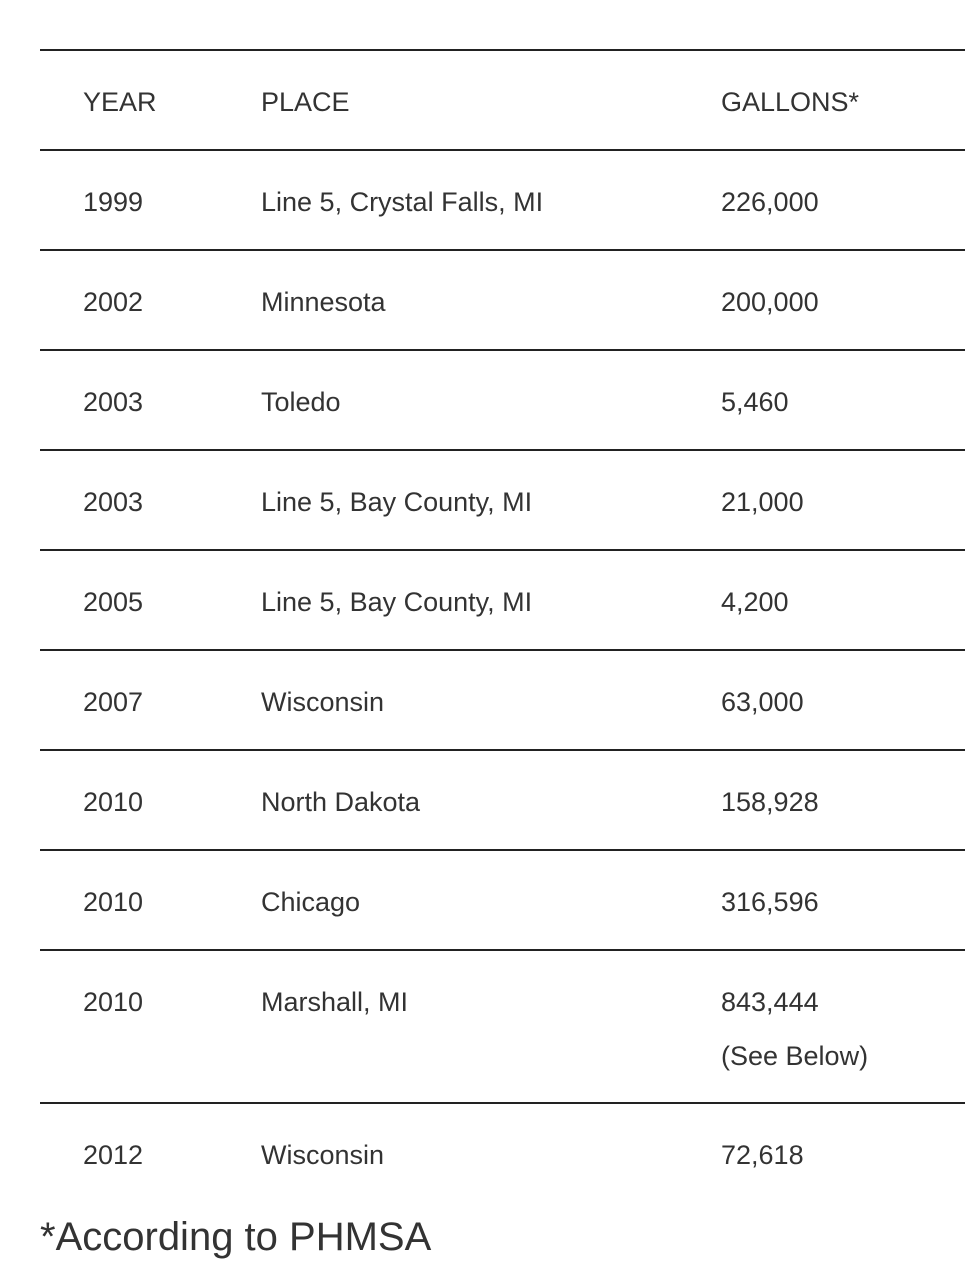  I want to click on cell-line: 63,000, so click(762, 702).